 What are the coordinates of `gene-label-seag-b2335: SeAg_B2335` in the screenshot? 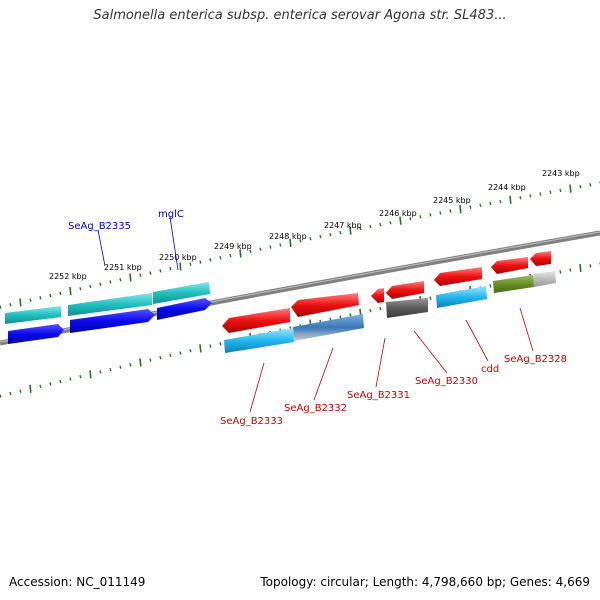 It's located at (99, 226).